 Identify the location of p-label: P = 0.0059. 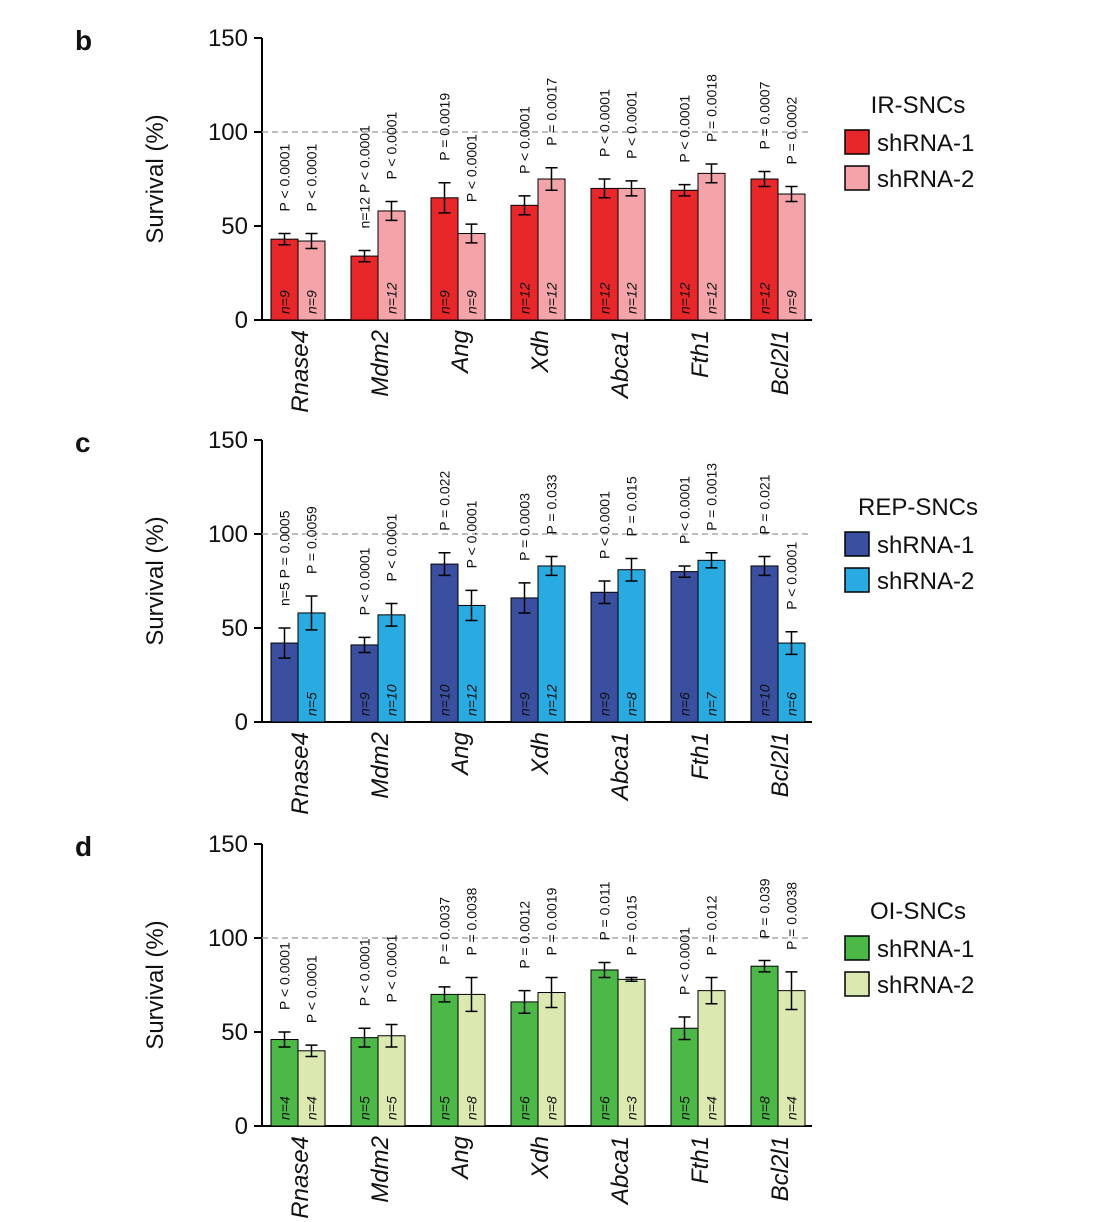
(312, 540).